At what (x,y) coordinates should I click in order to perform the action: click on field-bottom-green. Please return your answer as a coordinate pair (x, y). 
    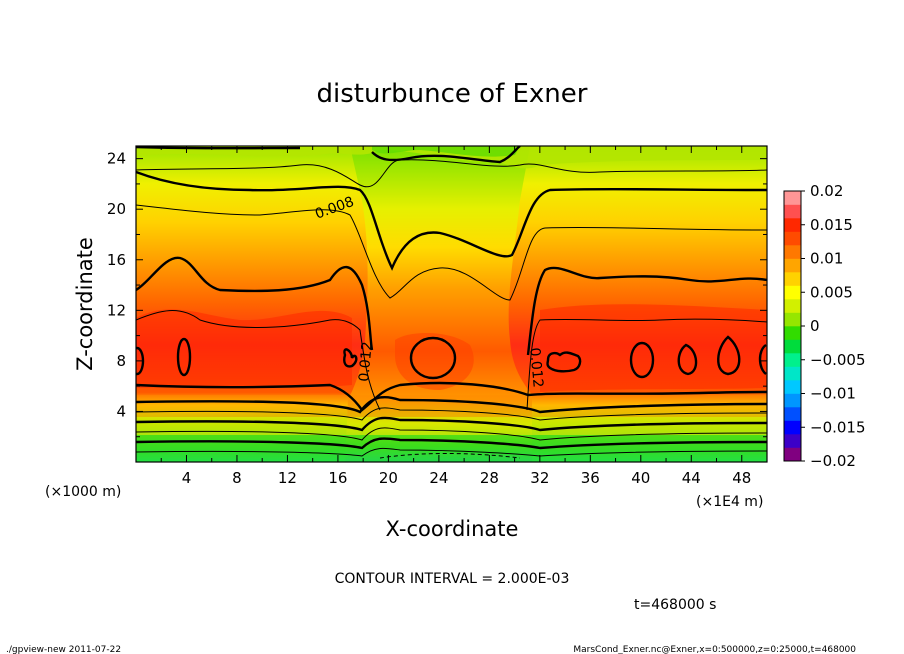
    Looking at the image, I should click on (451, 448).